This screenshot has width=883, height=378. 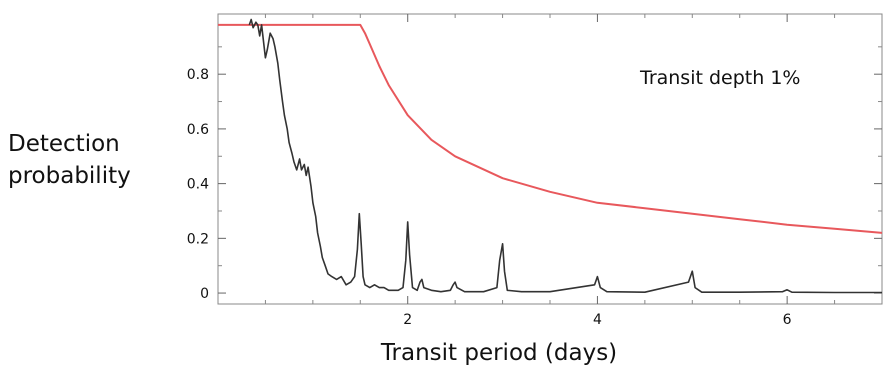 I want to click on x-axis-label: Transit period (days), so click(x=499, y=353).